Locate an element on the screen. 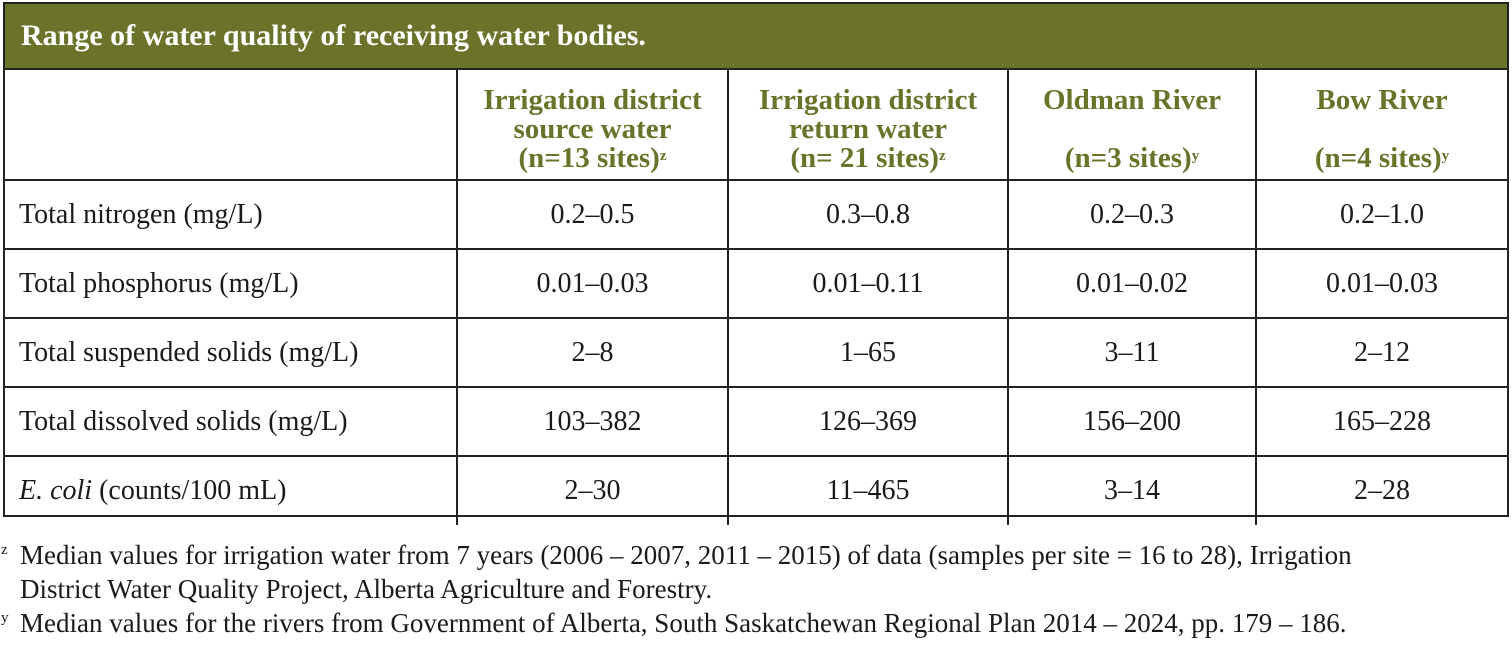 This screenshot has height=646, width=1512. header-empty-cell is located at coordinates (231, 125).